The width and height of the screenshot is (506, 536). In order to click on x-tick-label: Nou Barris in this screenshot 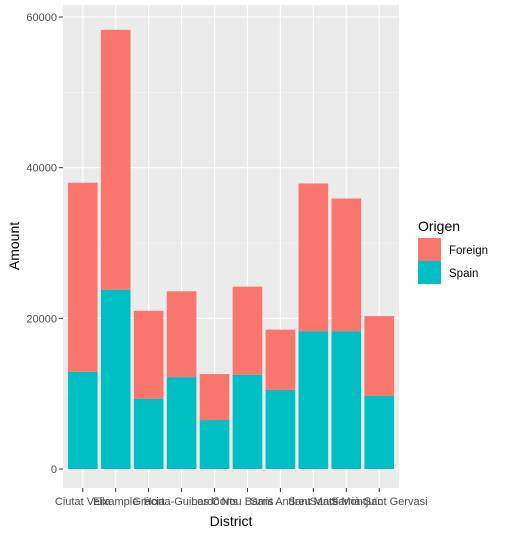, I will do `click(247, 502)`.